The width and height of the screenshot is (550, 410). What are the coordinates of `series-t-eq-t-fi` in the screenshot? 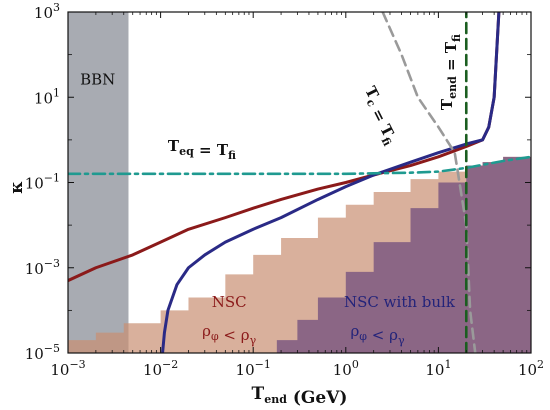 It's located at (299, 165).